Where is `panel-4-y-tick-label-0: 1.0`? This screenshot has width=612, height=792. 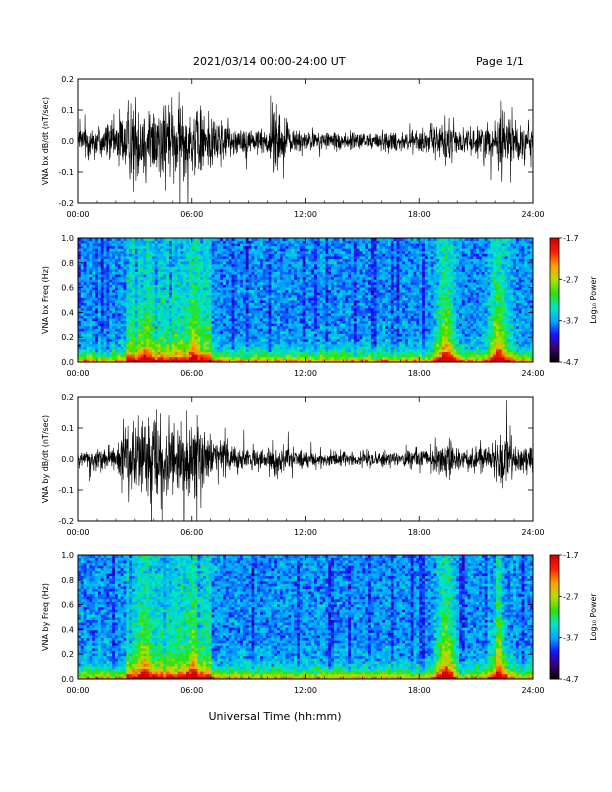
panel-4-y-tick-label-0: 1.0 is located at coordinates (67, 555).